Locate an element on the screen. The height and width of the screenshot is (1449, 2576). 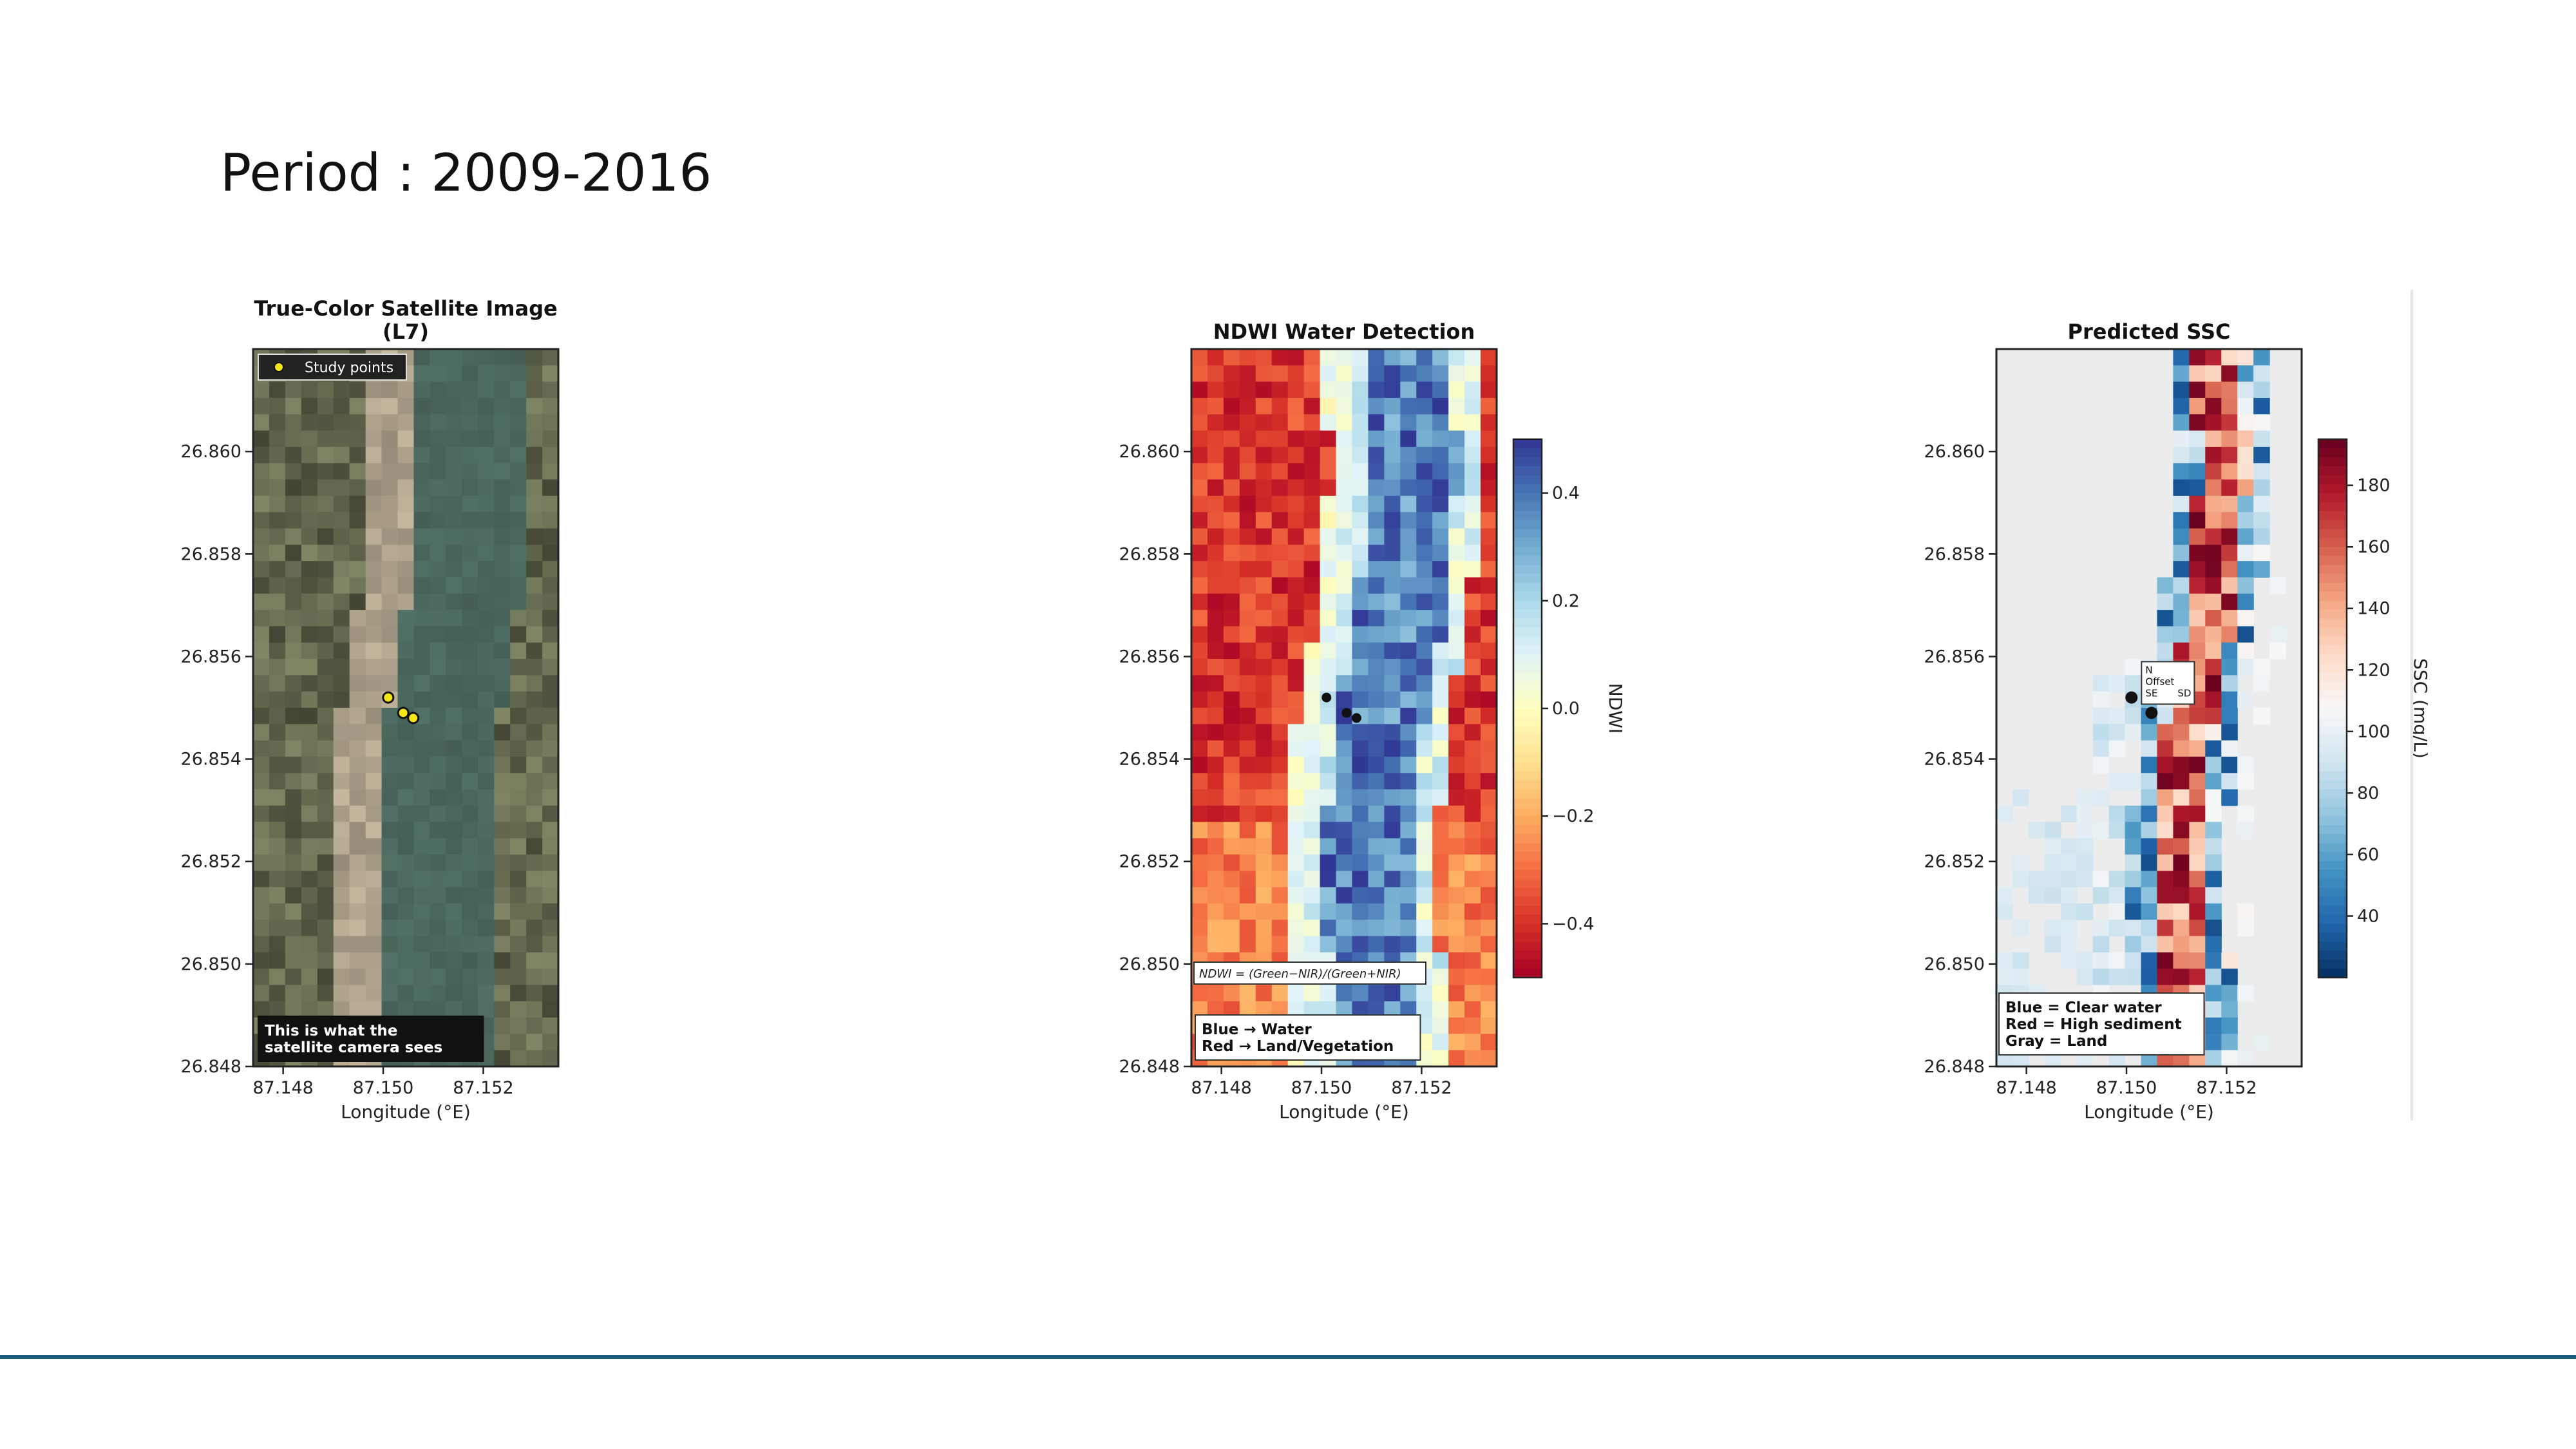
y-tick-label: 26.848 is located at coordinates (1149, 1067).